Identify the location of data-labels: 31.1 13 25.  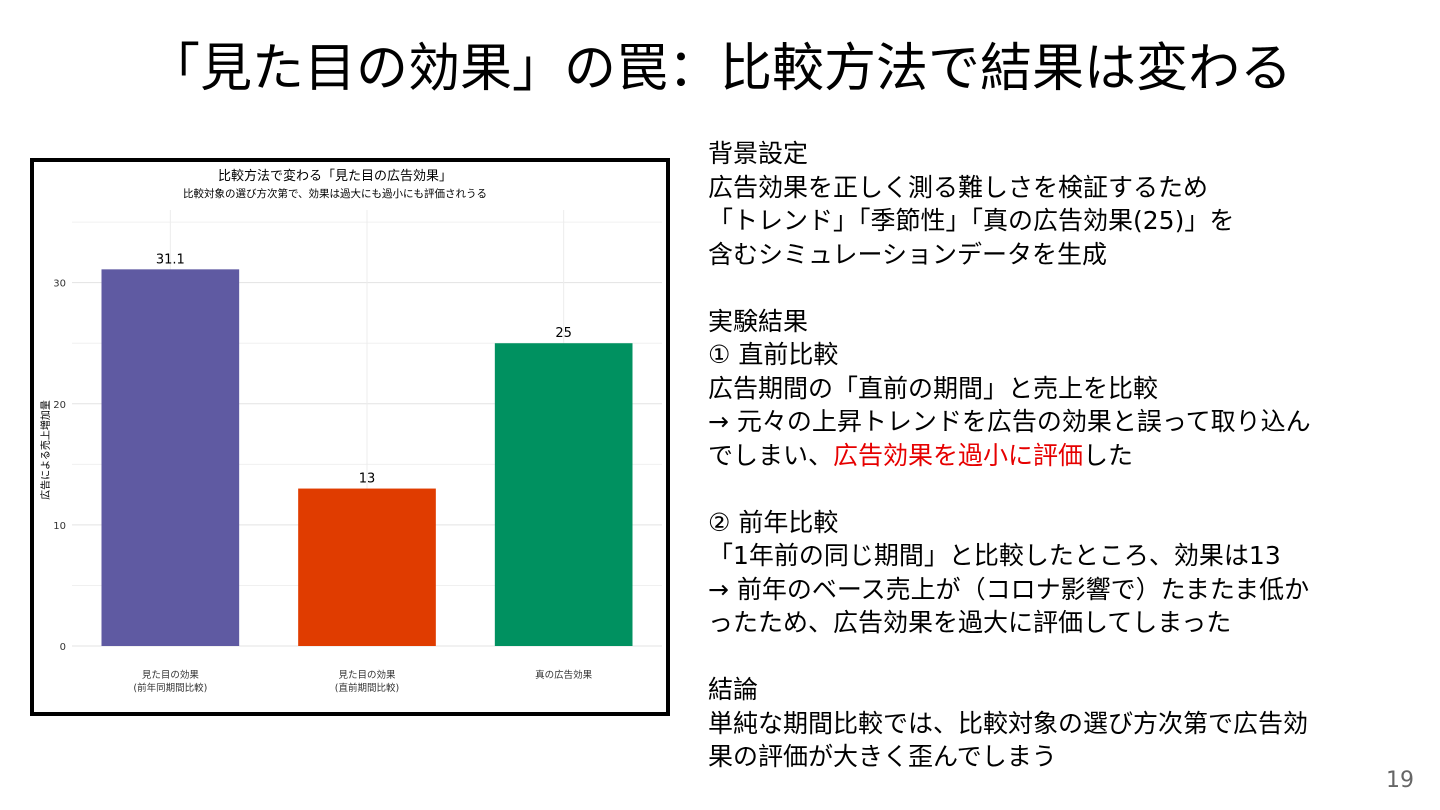
(364, 369).